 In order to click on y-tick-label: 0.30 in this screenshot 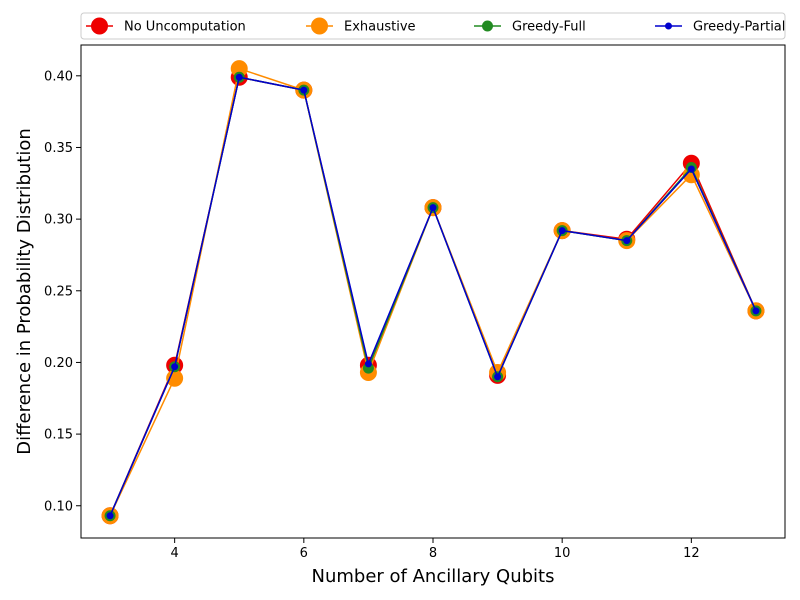, I will do `click(58, 220)`.